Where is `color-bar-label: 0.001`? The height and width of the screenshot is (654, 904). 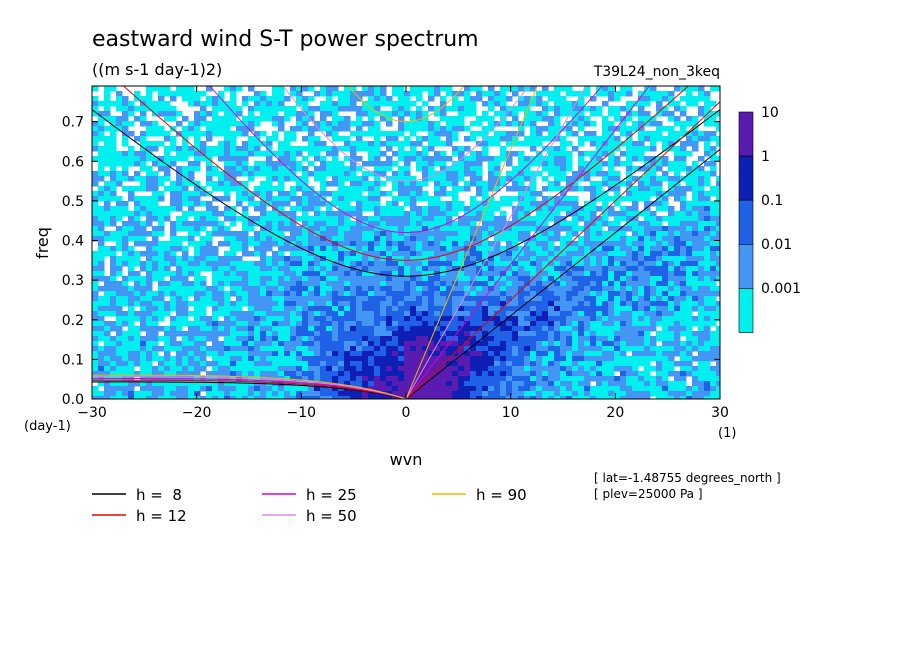
color-bar-label: 0.001 is located at coordinates (781, 289).